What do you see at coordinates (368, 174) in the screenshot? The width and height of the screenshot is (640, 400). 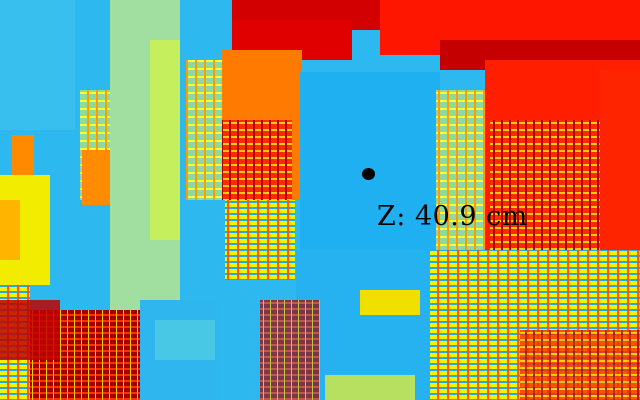 I see `probe-point-marker` at bounding box center [368, 174].